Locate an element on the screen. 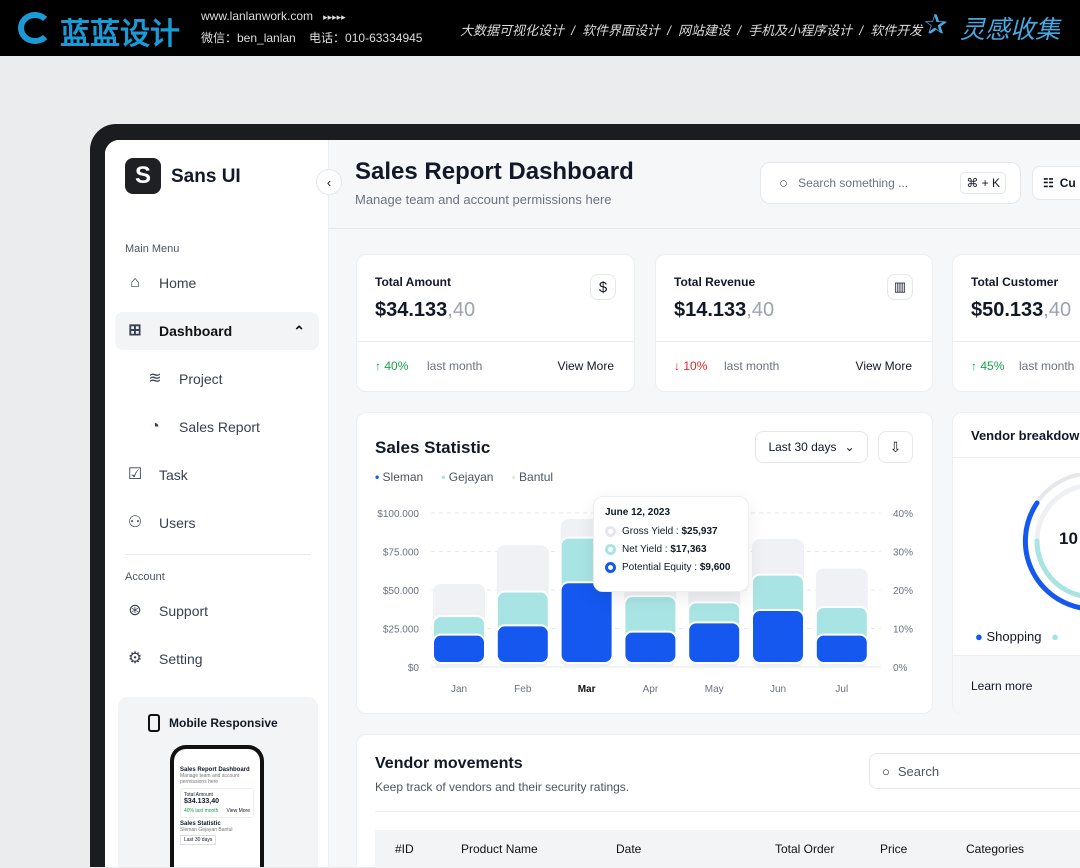 The image size is (1080, 868). brand-logo-icon is located at coordinates (35, 28).